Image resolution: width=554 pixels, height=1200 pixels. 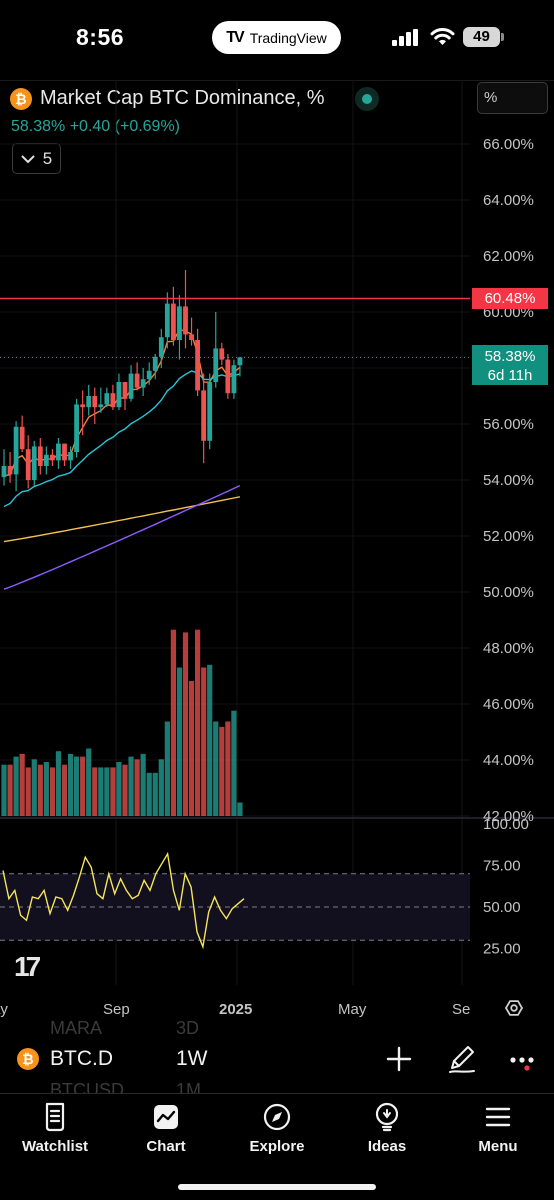 What do you see at coordinates (462, 1059) in the screenshot?
I see `drawing-brush-icon` at bounding box center [462, 1059].